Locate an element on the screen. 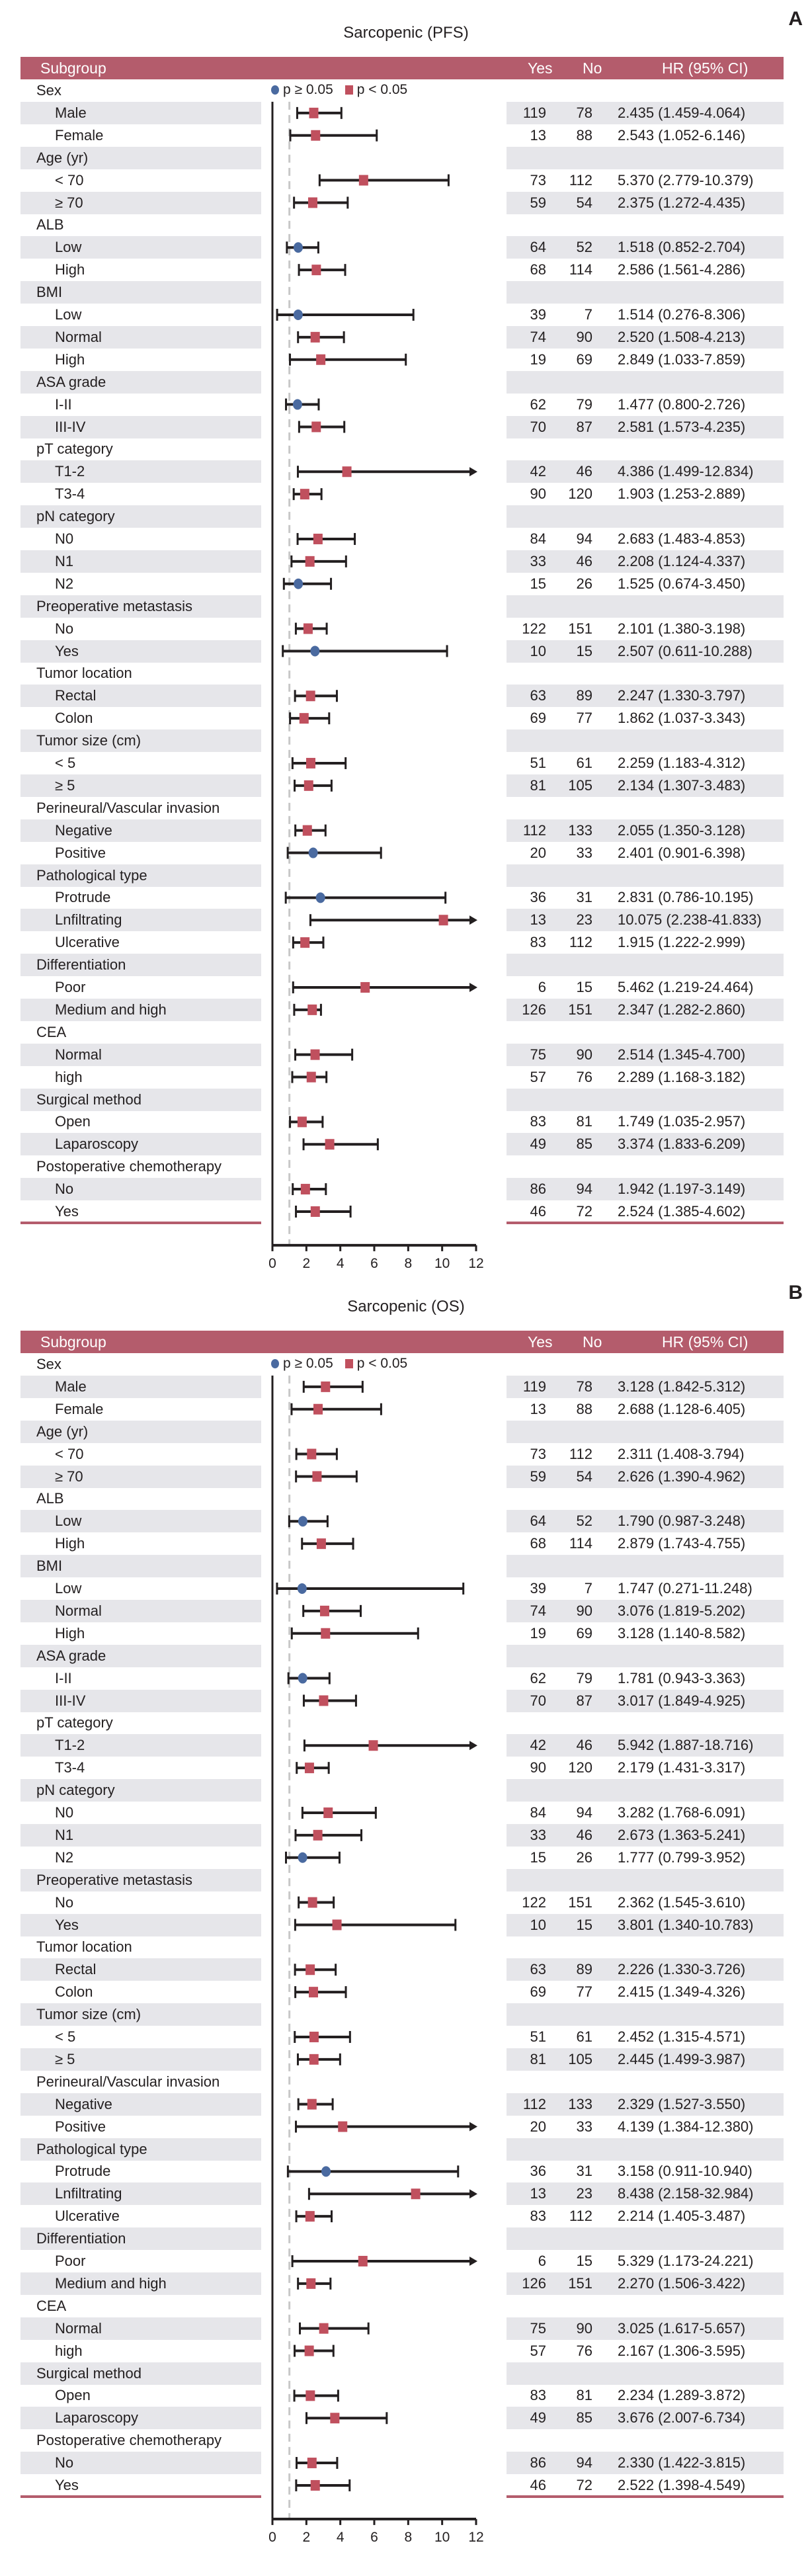 This screenshot has width=812, height=2576. hr-ci-text: 2.401 (0.901-6.398) is located at coordinates (682, 852).